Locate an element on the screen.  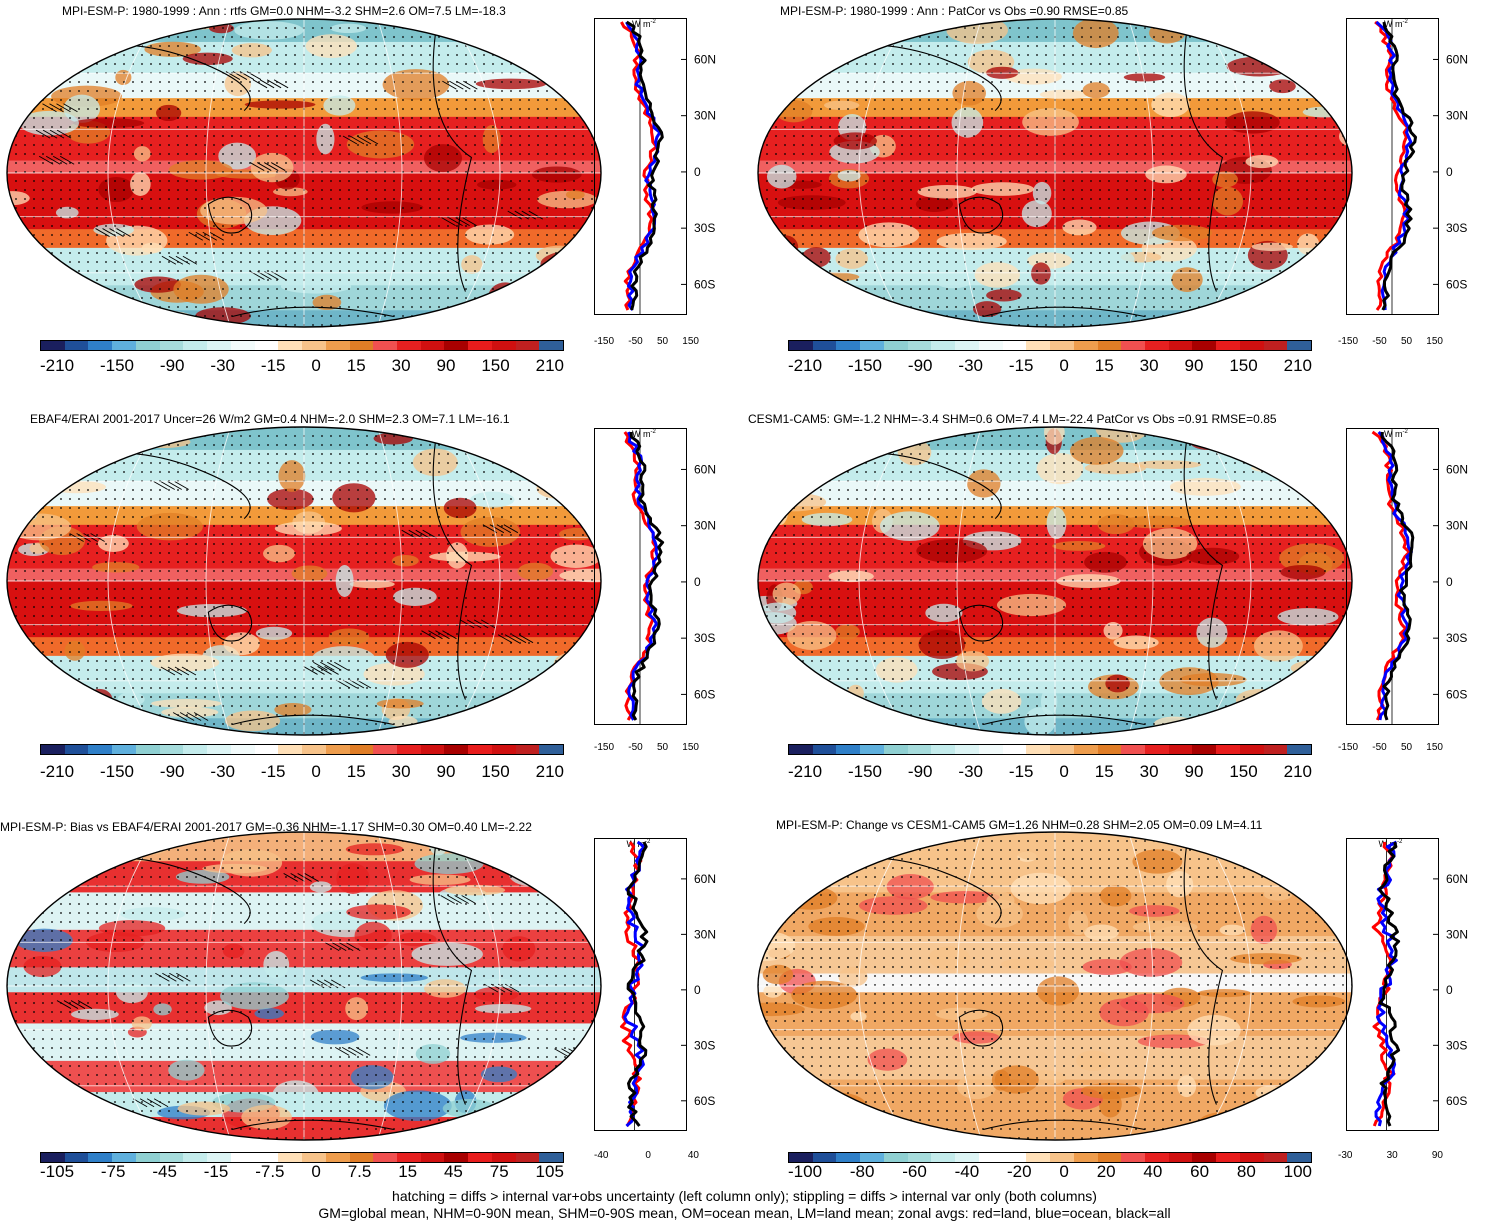
profile-x-tick-label: 90 is located at coordinates (1437, 1155).